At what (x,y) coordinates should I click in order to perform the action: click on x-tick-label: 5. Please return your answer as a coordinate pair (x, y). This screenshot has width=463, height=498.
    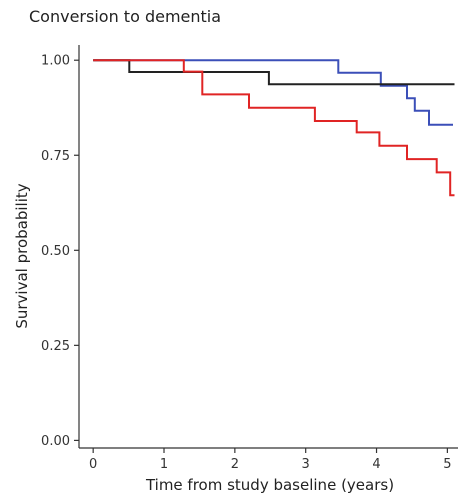
    Looking at the image, I should click on (447, 464).